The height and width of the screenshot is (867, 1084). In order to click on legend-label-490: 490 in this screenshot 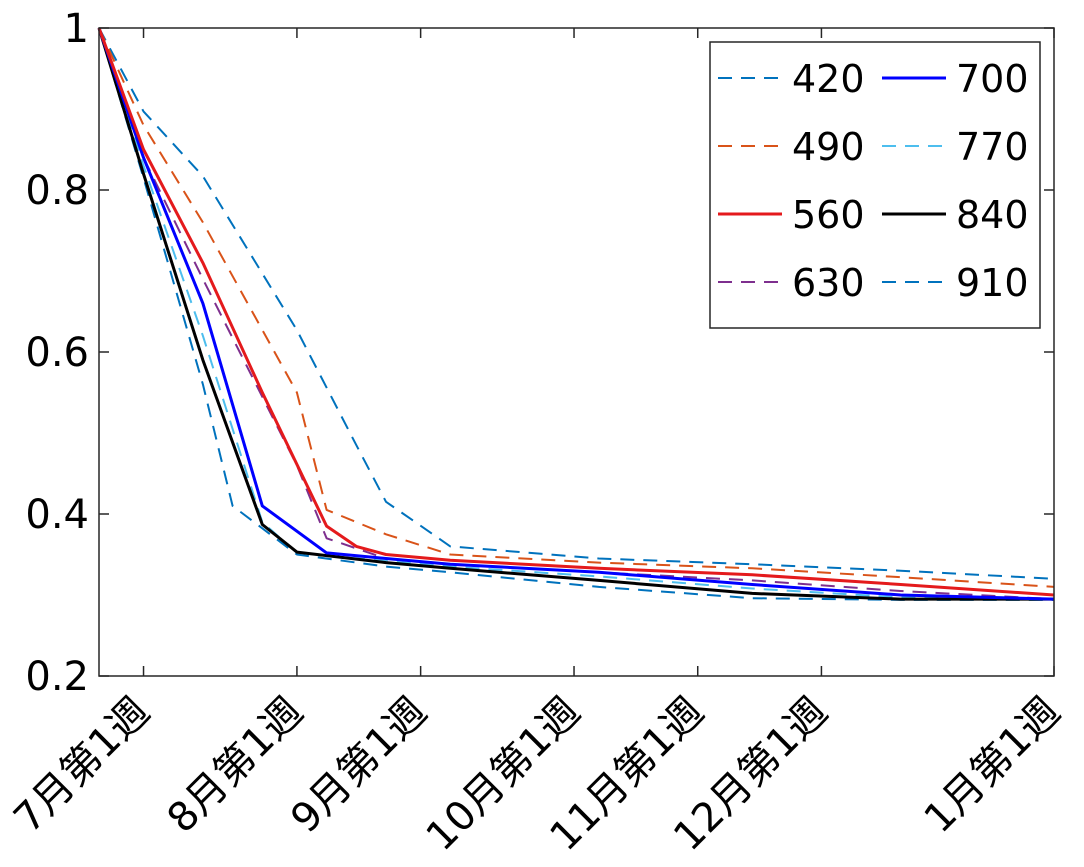, I will do `click(828, 147)`.